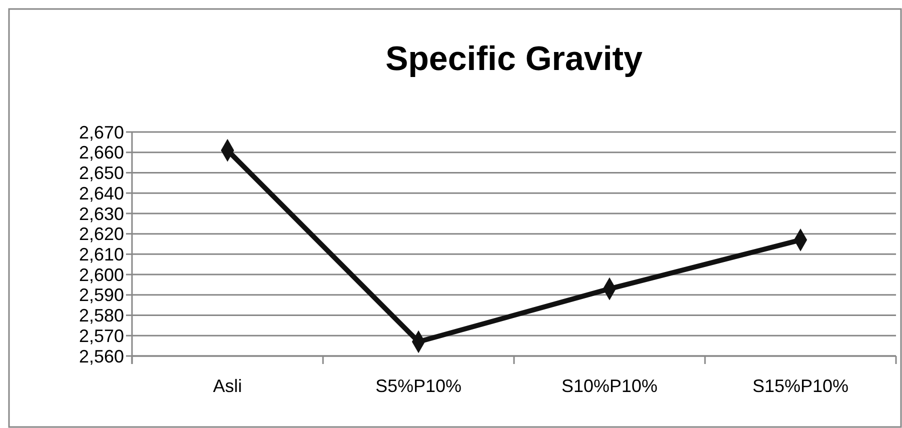 This screenshot has height=428, width=902. I want to click on y-tick-label: 2,610, so click(101, 254).